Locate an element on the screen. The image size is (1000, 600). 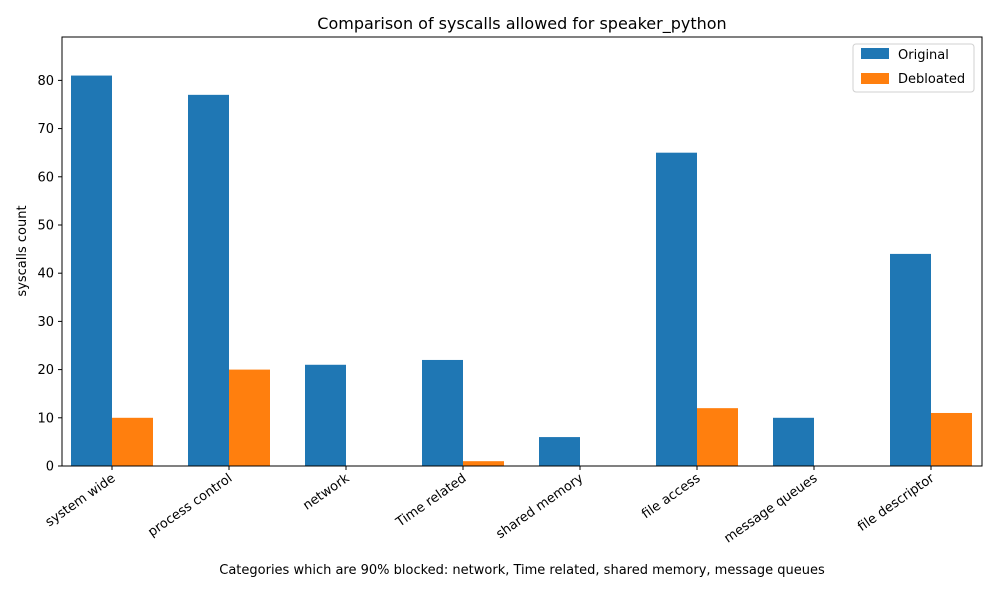
x-tick-label: process control is located at coordinates (190, 505).